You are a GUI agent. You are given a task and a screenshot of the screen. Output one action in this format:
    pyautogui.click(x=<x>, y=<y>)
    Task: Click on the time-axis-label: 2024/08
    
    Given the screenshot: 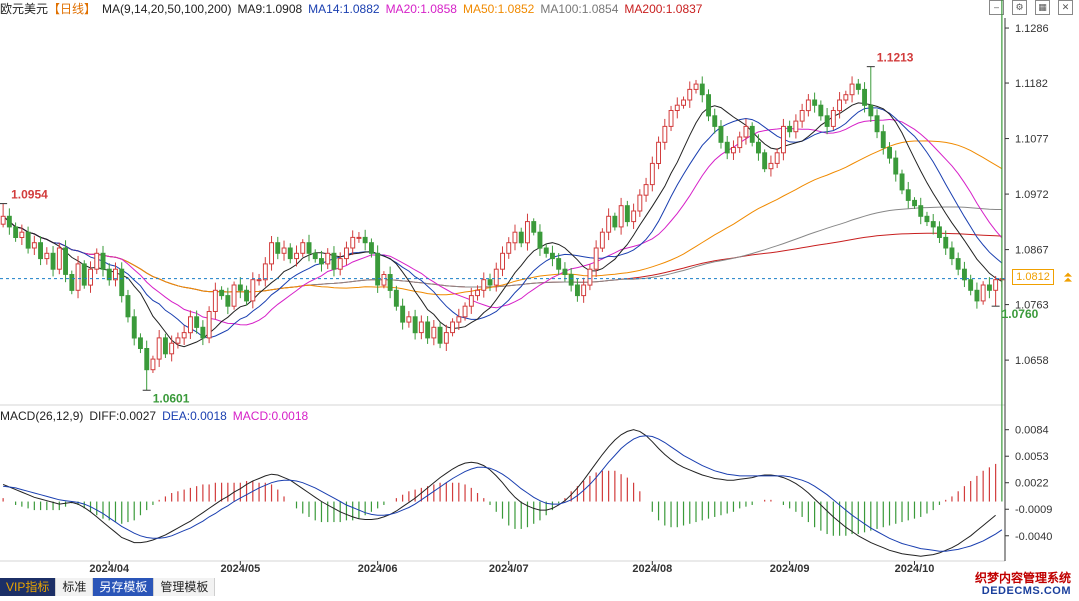 What is the action you would take?
    pyautogui.click(x=652, y=569)
    